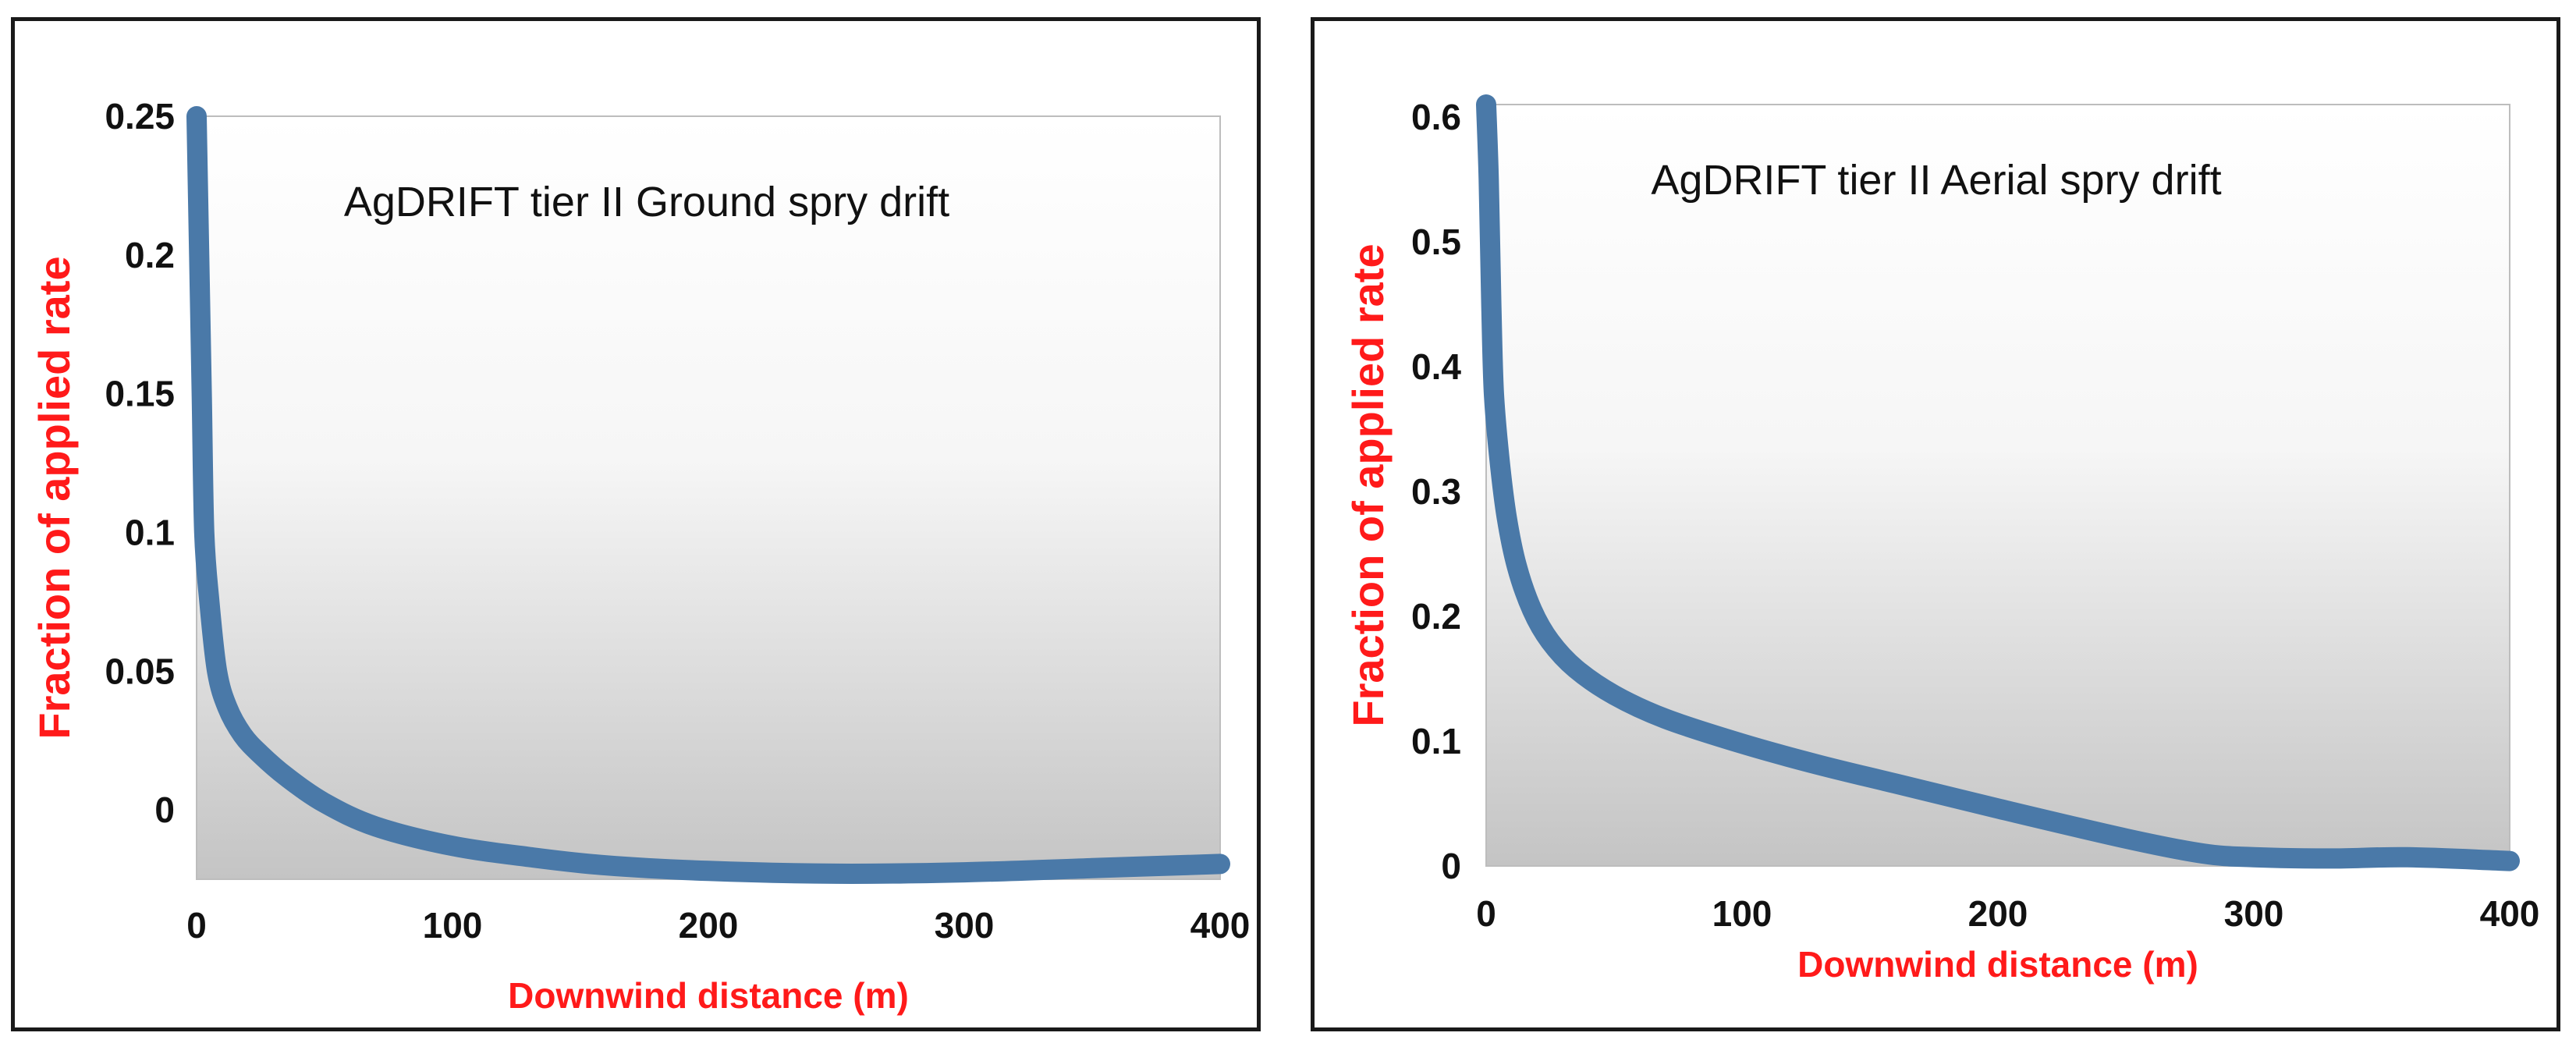 The height and width of the screenshot is (1054, 2576). What do you see at coordinates (1436, 242) in the screenshot?
I see `aerial-y-tick-label: 0.5` at bounding box center [1436, 242].